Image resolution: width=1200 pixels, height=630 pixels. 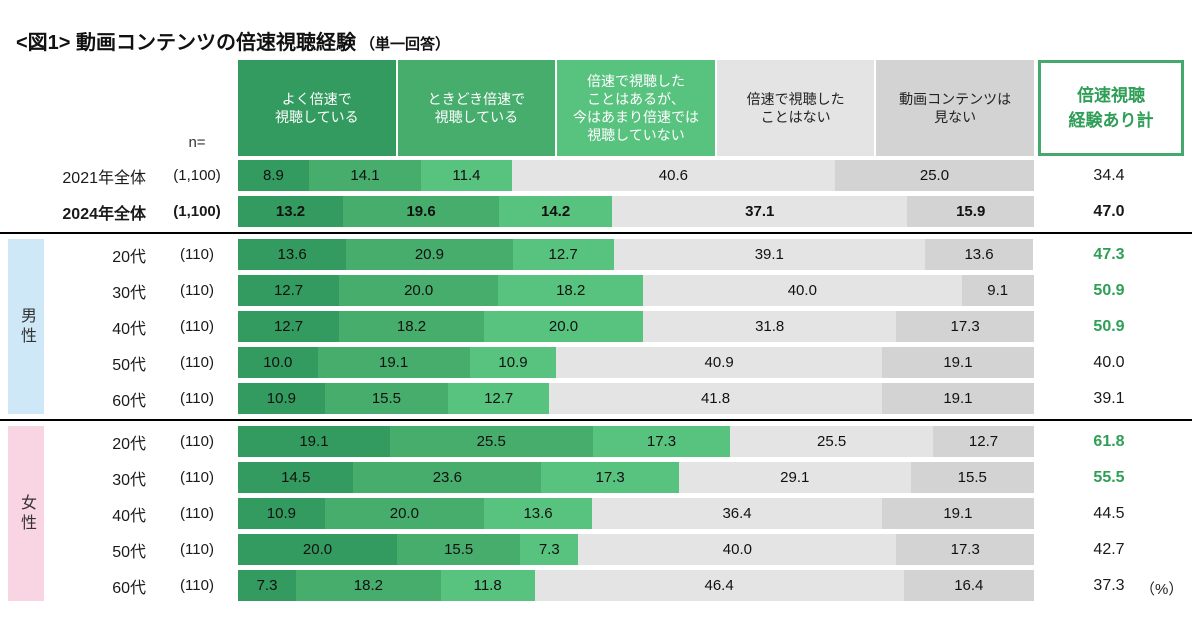 What do you see at coordinates (979, 254) in the screenshot?
I see `bar-segment: 13.6` at bounding box center [979, 254].